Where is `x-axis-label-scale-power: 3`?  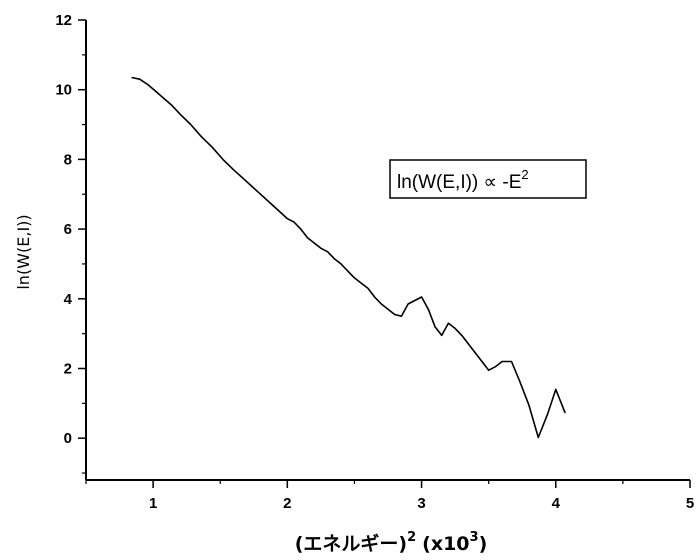
x-axis-label-scale-power: 3 is located at coordinates (474, 537).